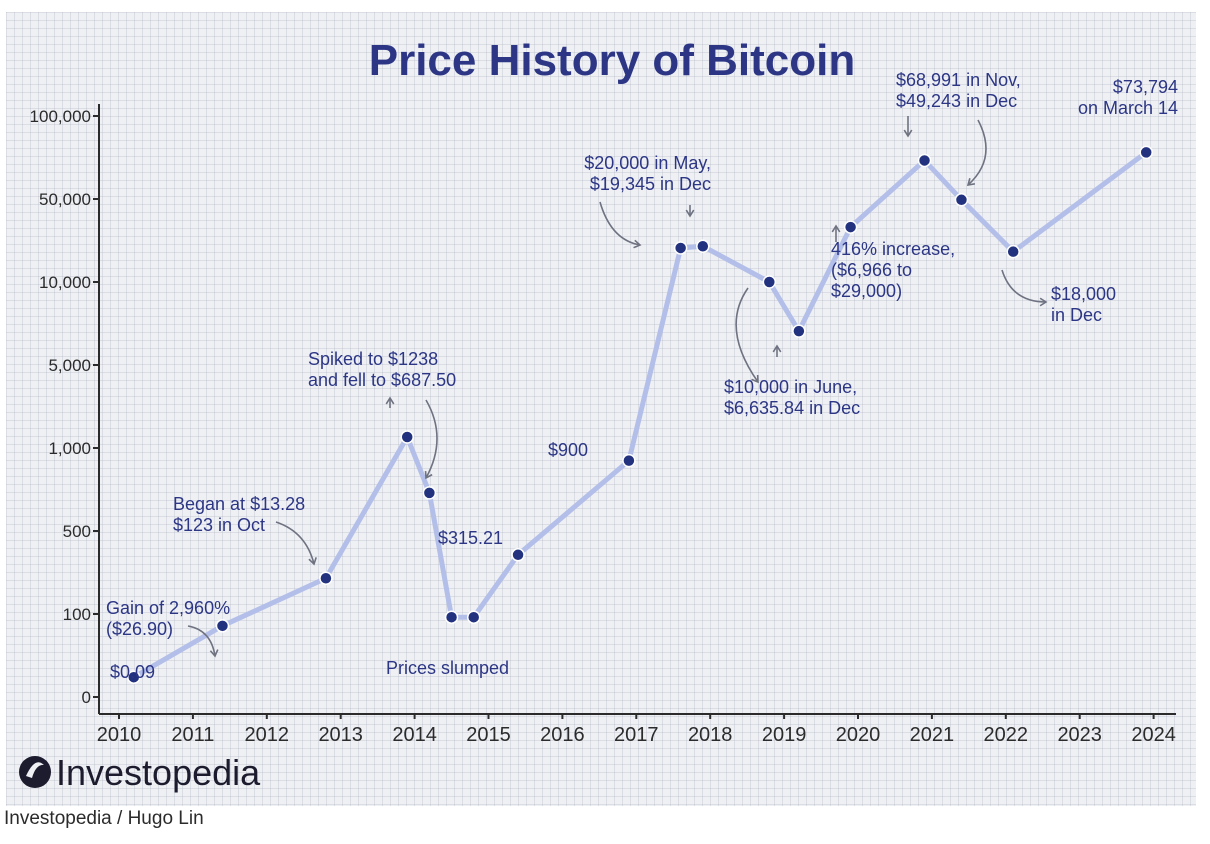  I want to click on y-tick-label: 0, so click(86, 697).